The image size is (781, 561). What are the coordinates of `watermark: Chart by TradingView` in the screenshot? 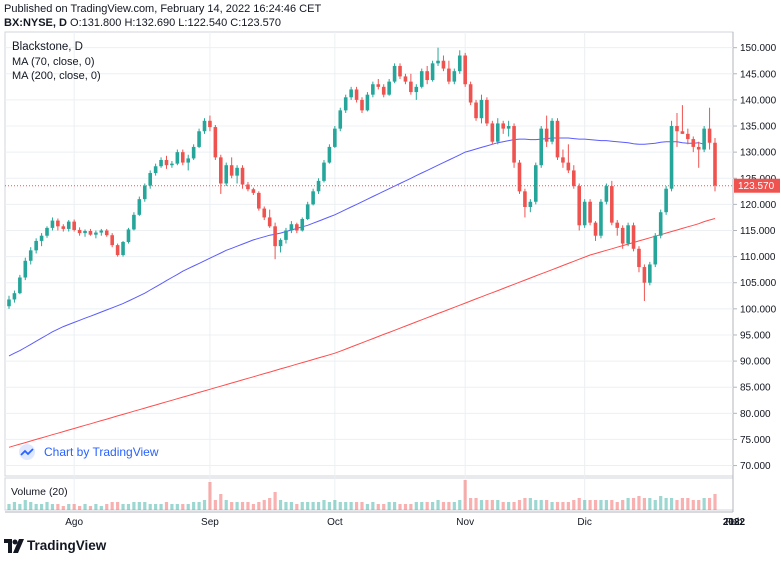 It's located at (87, 452).